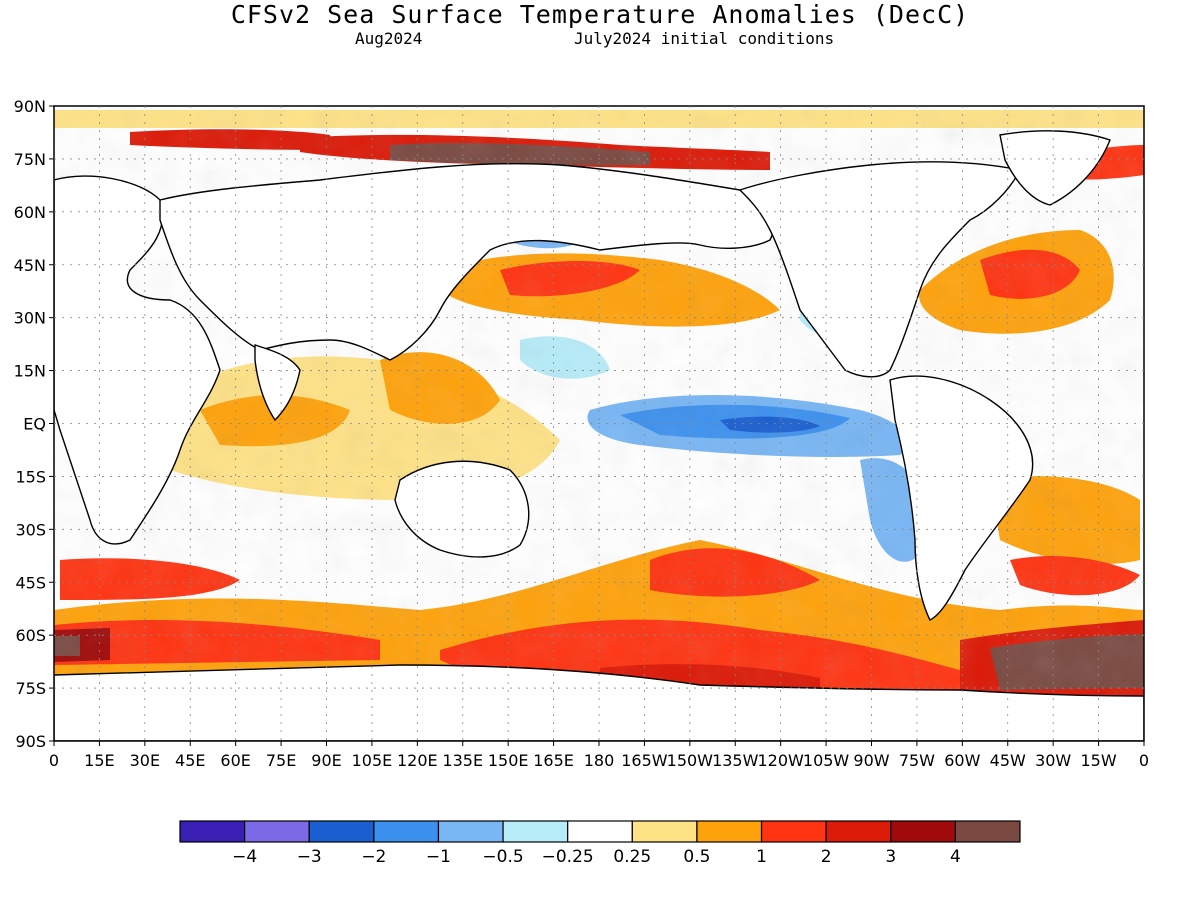 Image resolution: width=1200 pixels, height=900 pixels. I want to click on lon-label: 30W, so click(1053, 760).